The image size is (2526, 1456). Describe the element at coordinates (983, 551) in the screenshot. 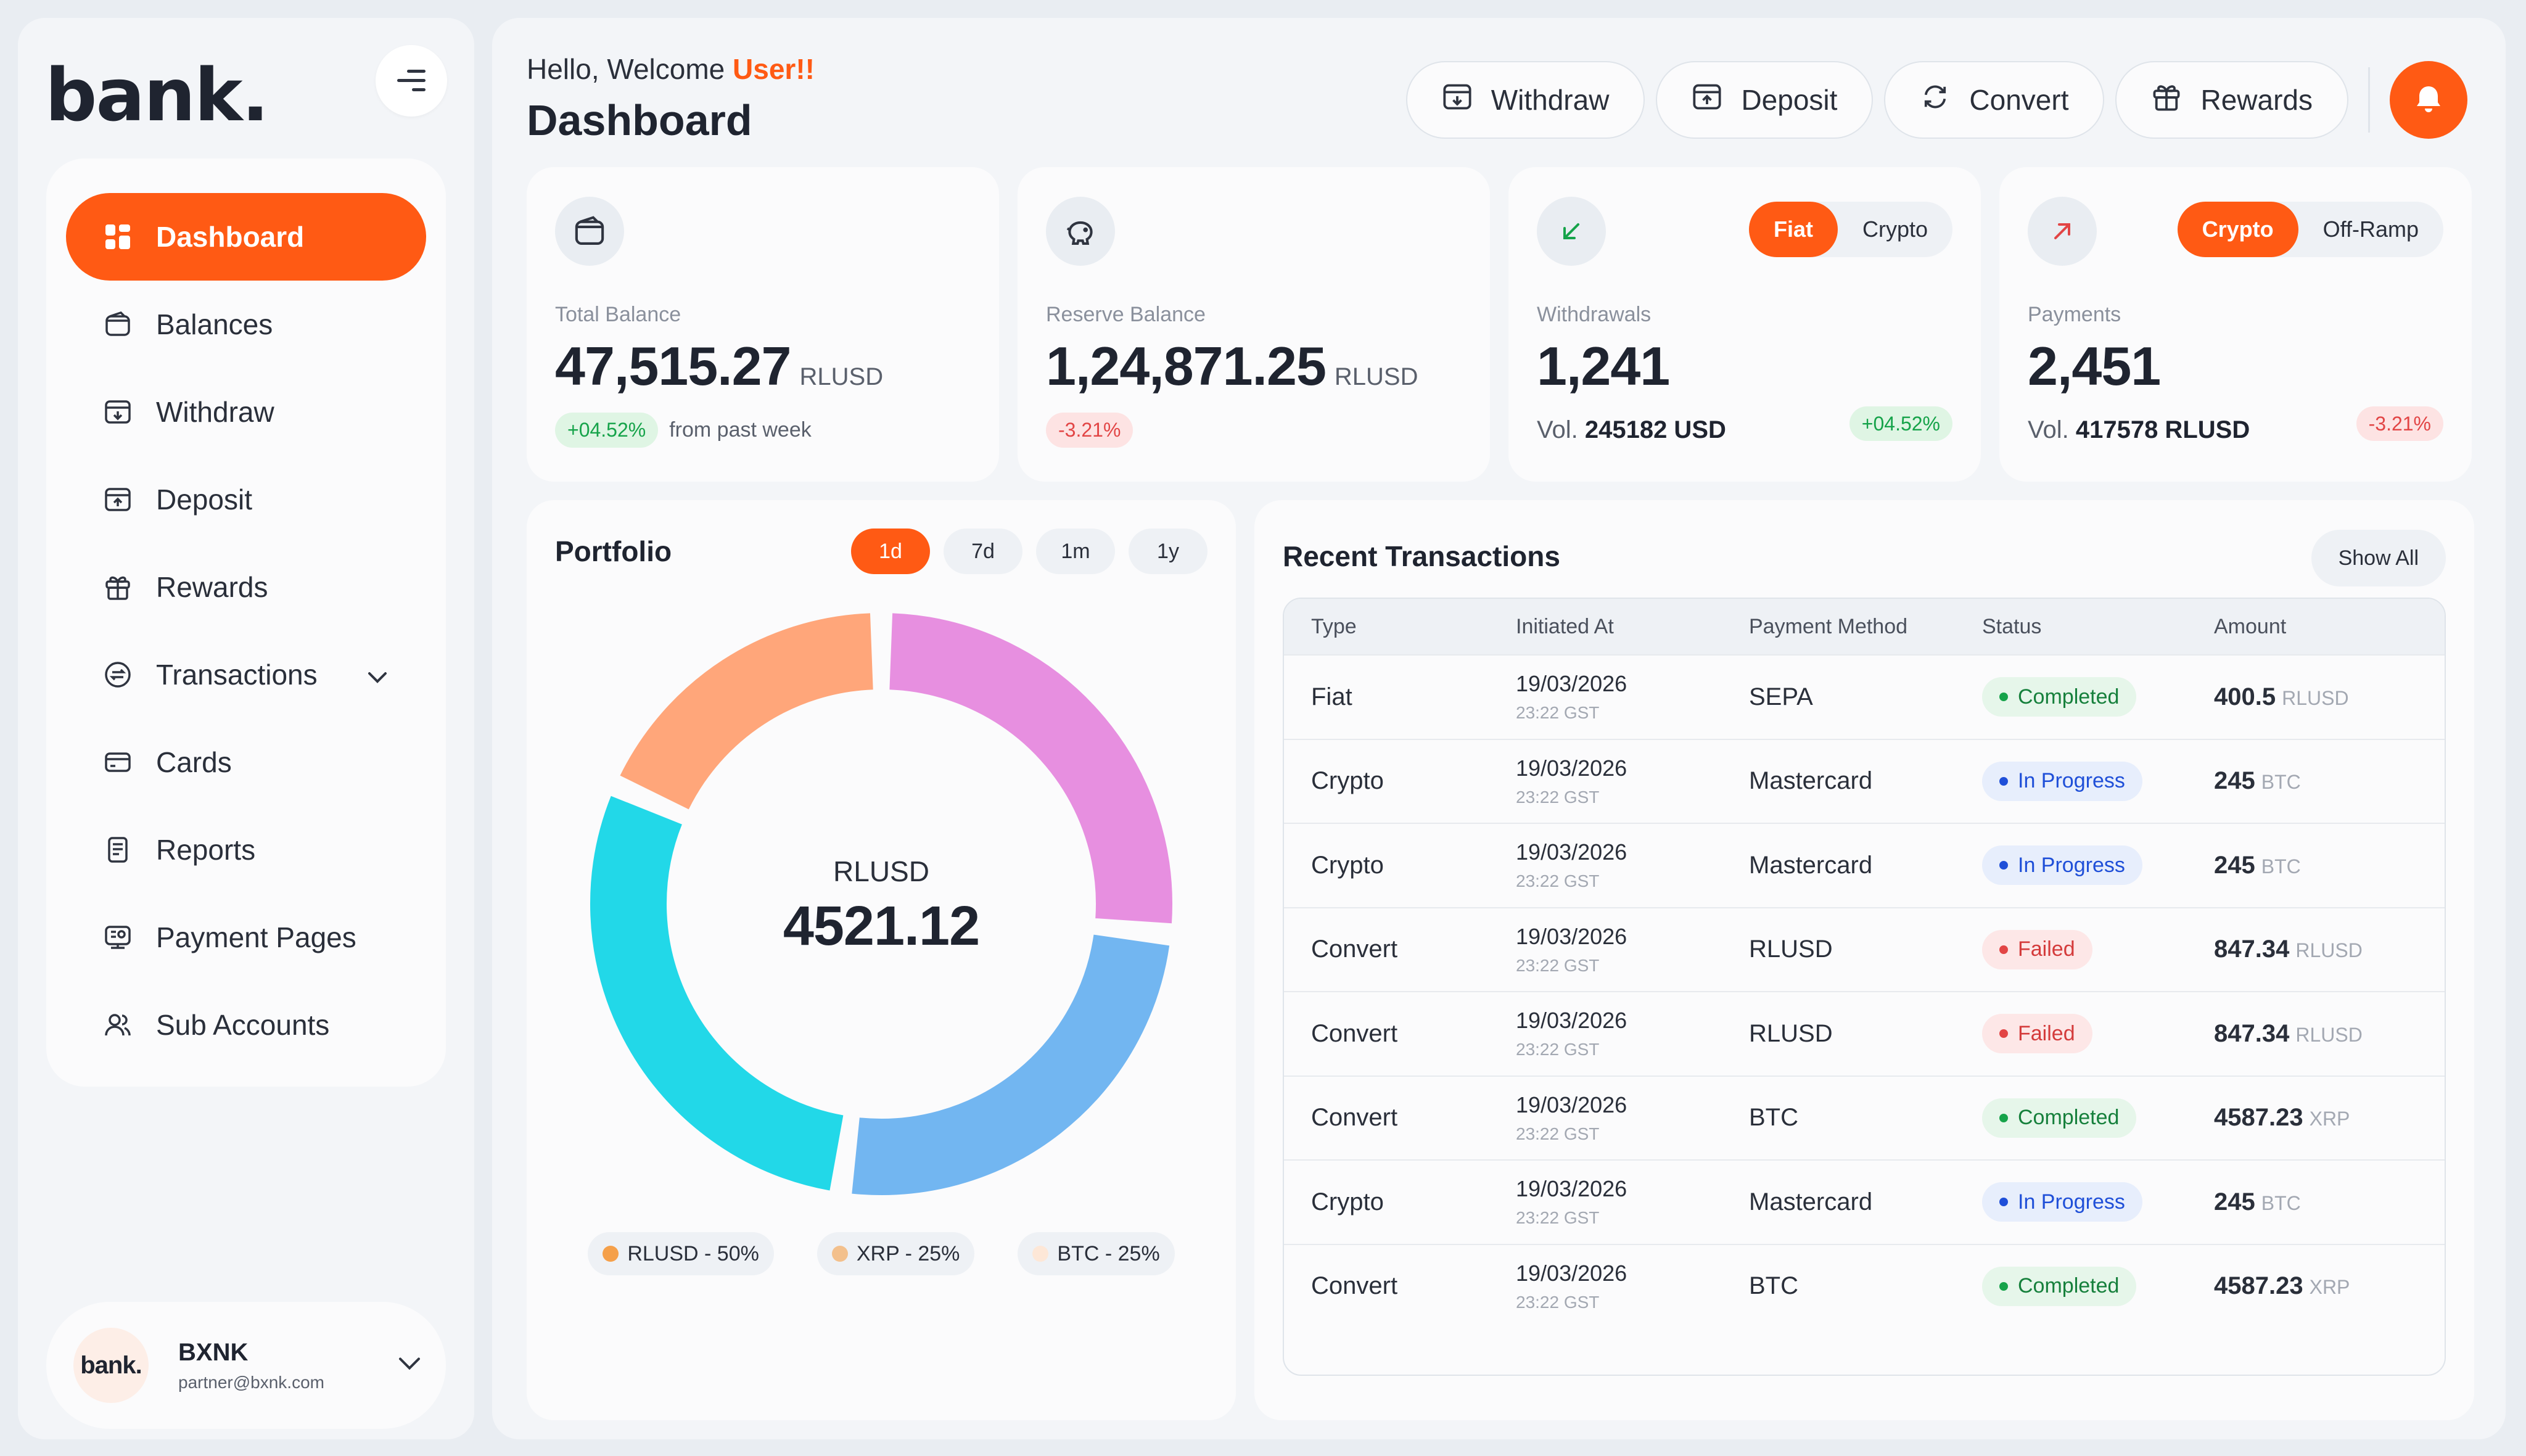

I see `range-7d: 7d` at that location.